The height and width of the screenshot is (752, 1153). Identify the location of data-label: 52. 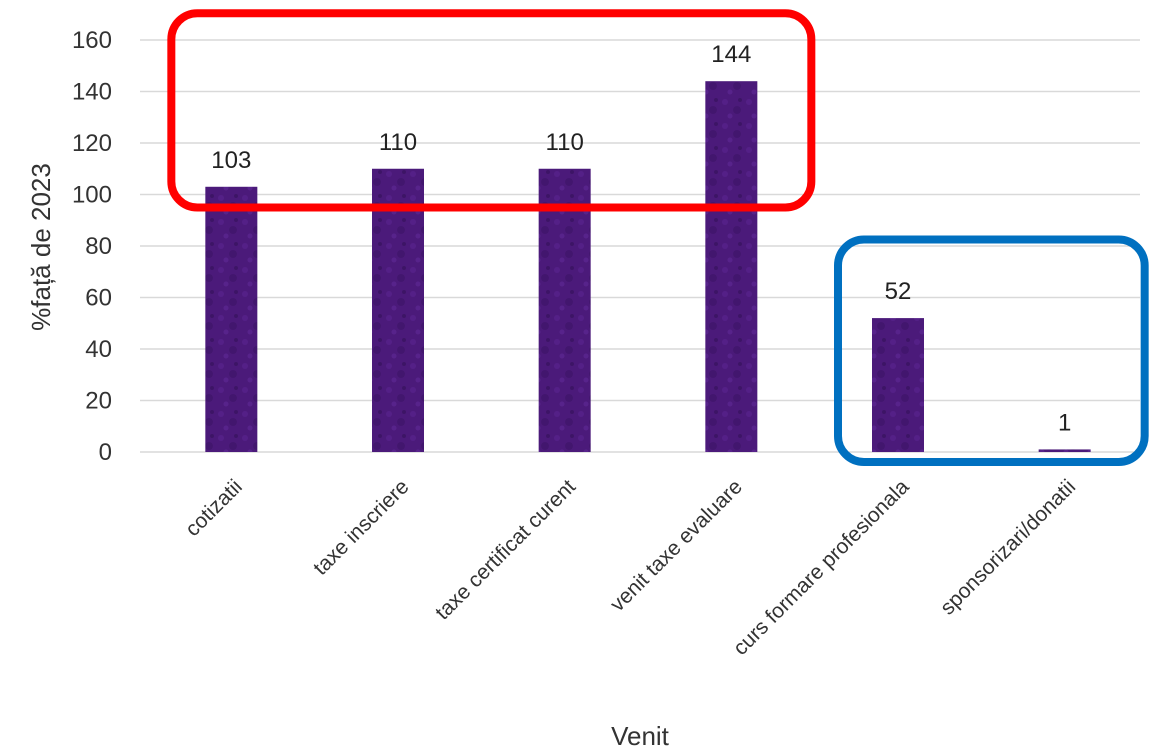
(898, 291).